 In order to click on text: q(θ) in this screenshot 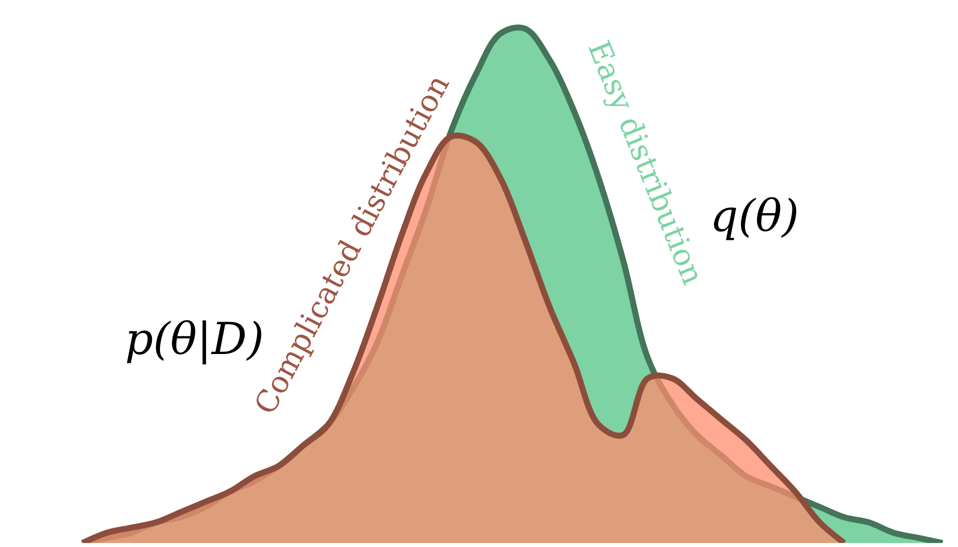, I will do `click(754, 216)`.